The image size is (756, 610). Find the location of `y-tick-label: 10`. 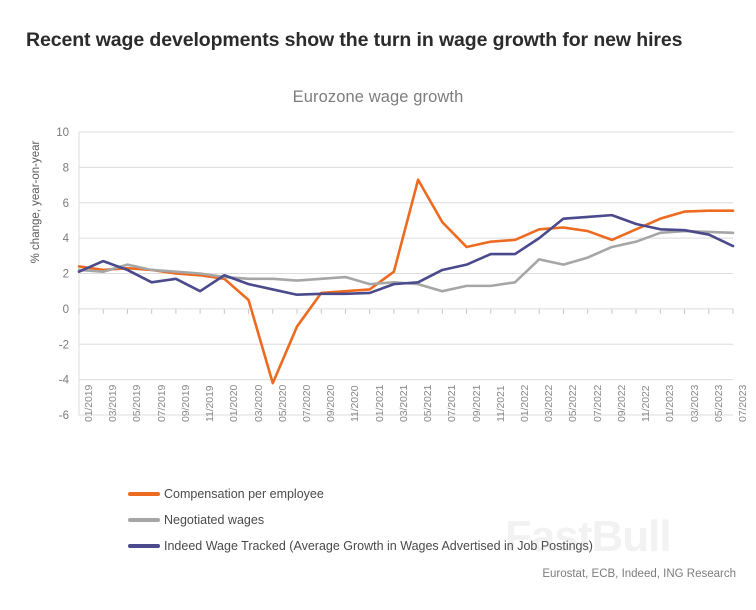

y-tick-label: 10 is located at coordinates (62, 133).